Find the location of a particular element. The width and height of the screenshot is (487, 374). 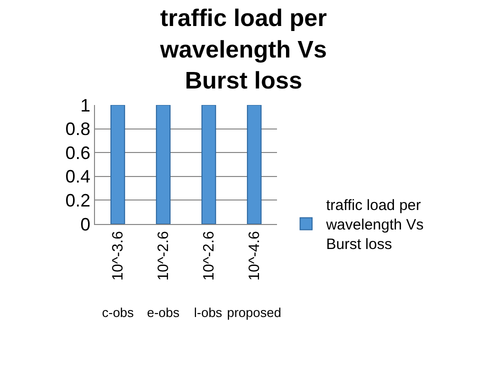

x-tick-label: 10^-4.6 is located at coordinates (255, 256).